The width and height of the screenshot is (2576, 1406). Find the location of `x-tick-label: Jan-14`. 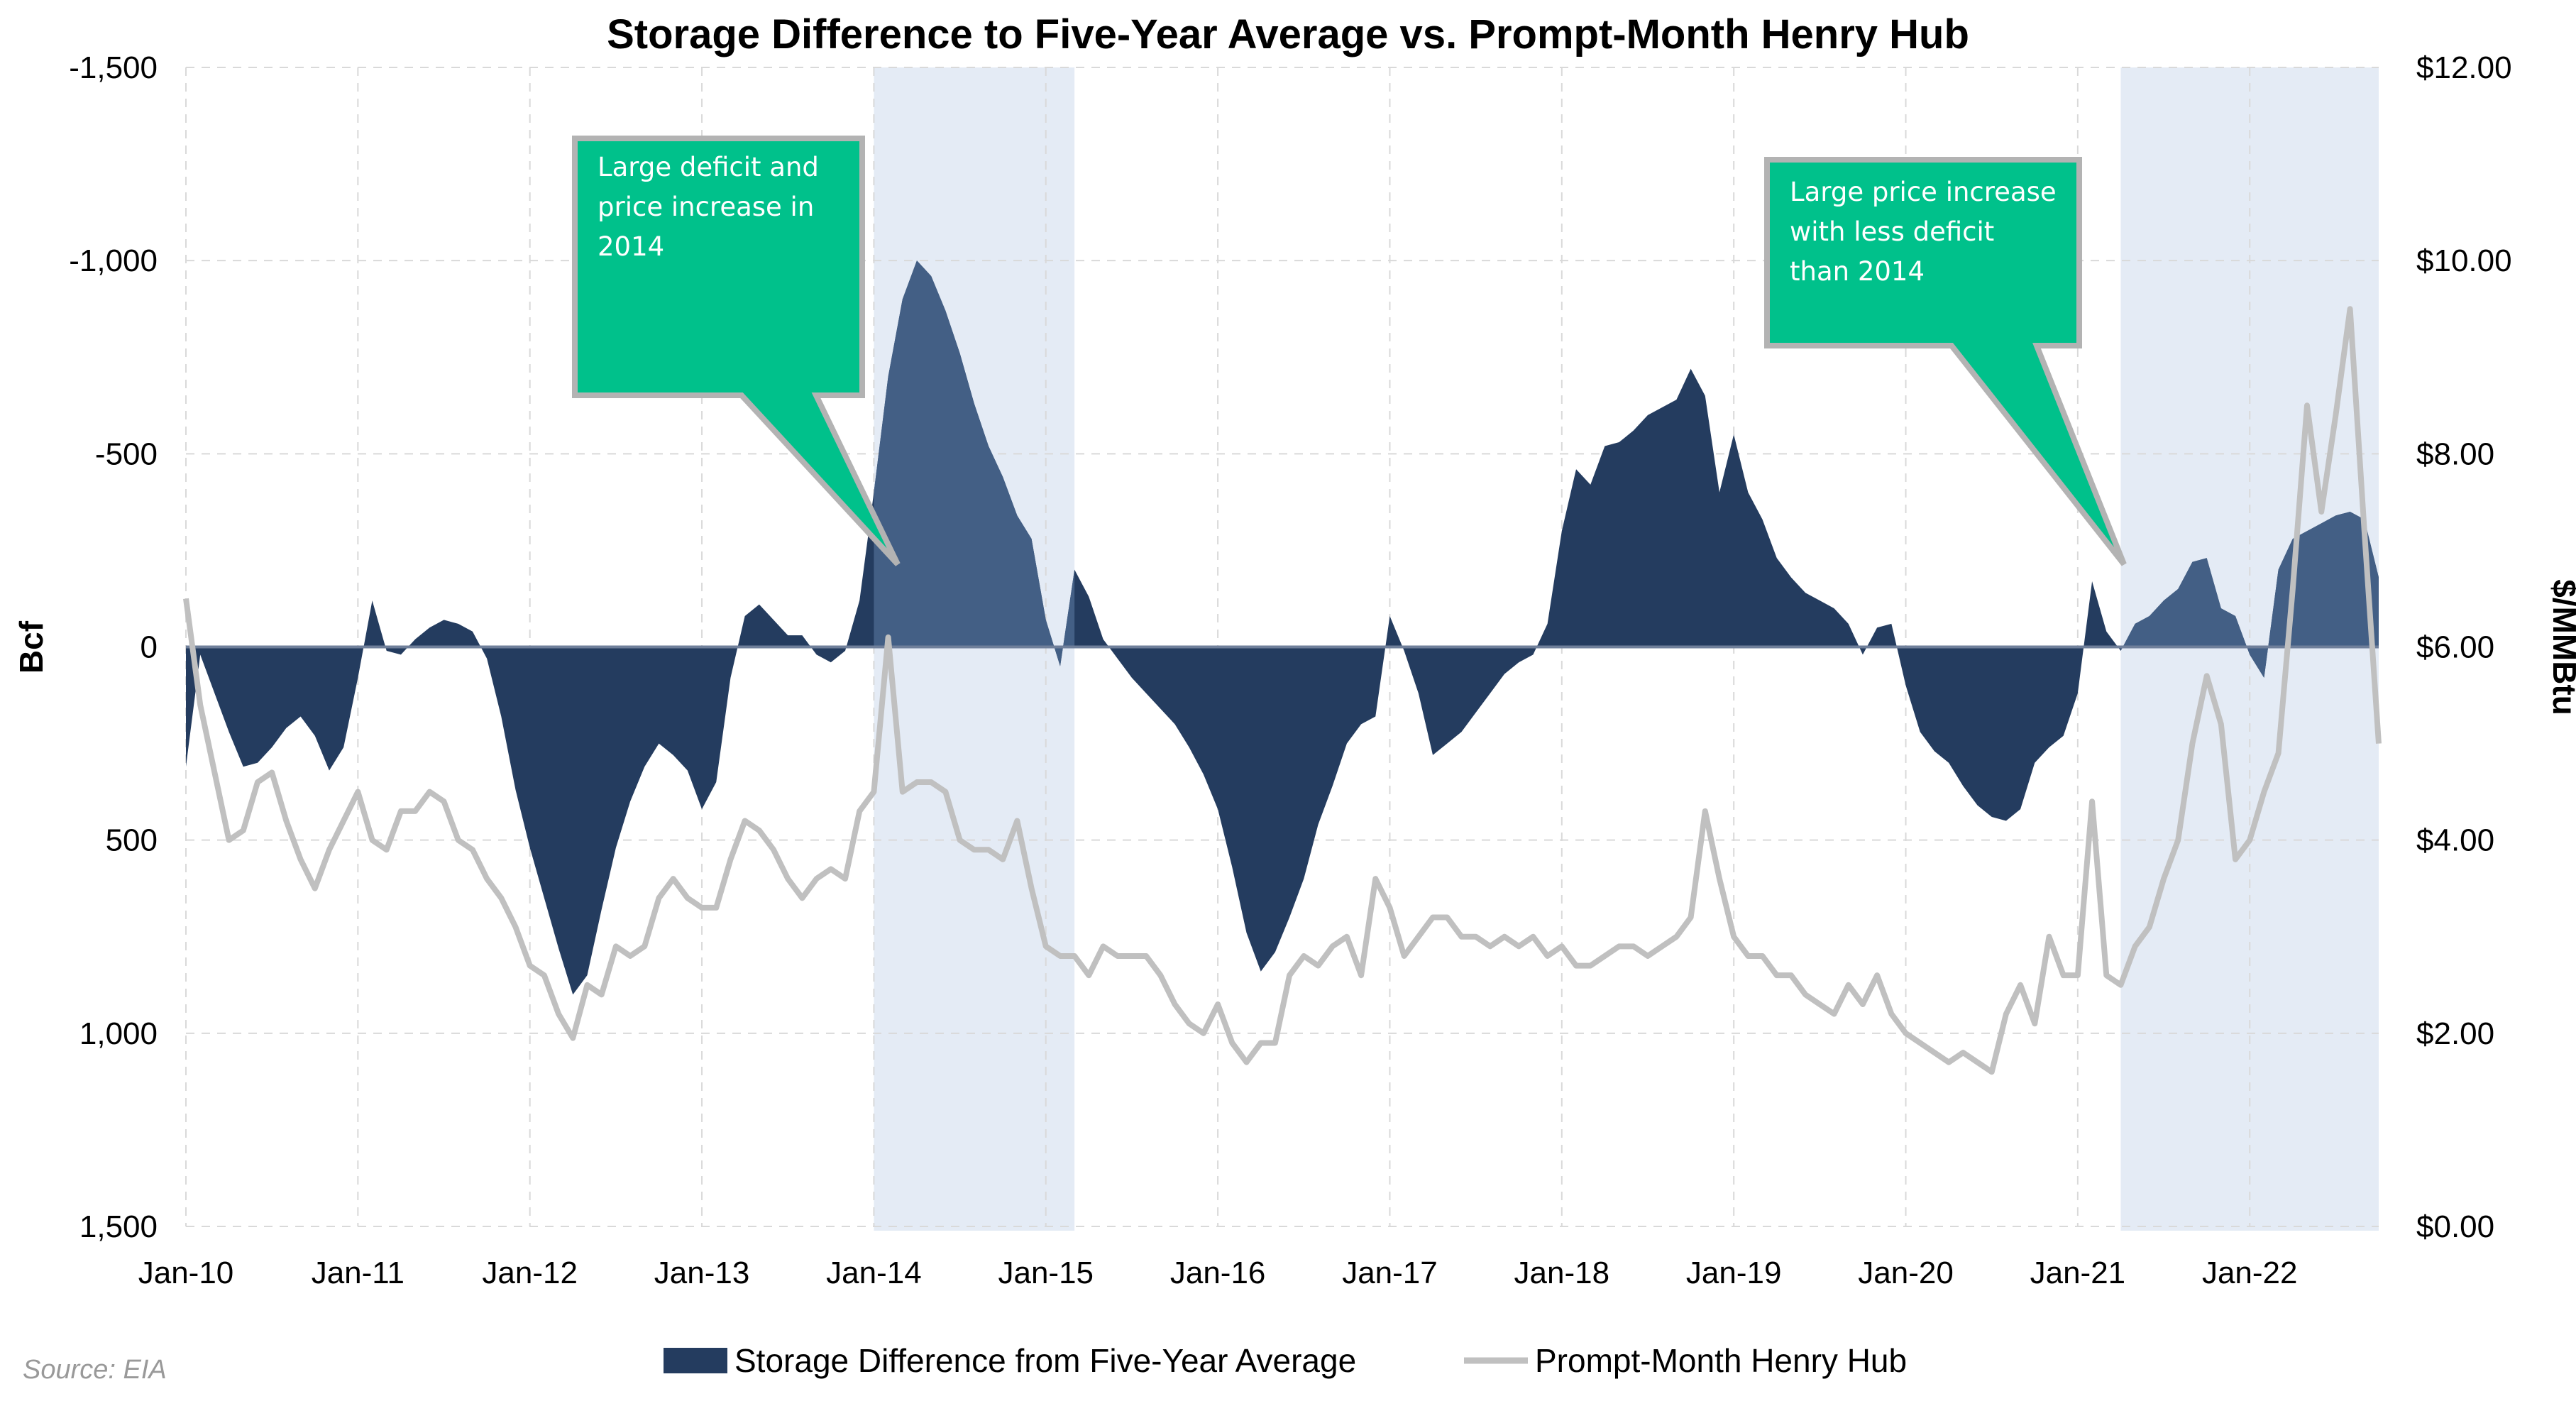

x-tick-label: Jan-14 is located at coordinates (874, 1273).